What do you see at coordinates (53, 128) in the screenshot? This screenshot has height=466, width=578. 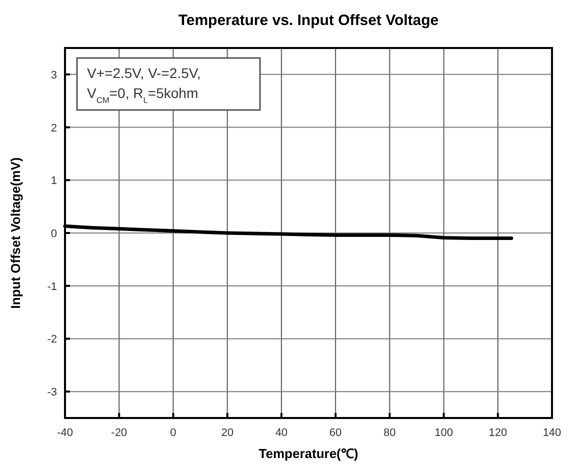 I see `y-tick-label: 2` at bounding box center [53, 128].